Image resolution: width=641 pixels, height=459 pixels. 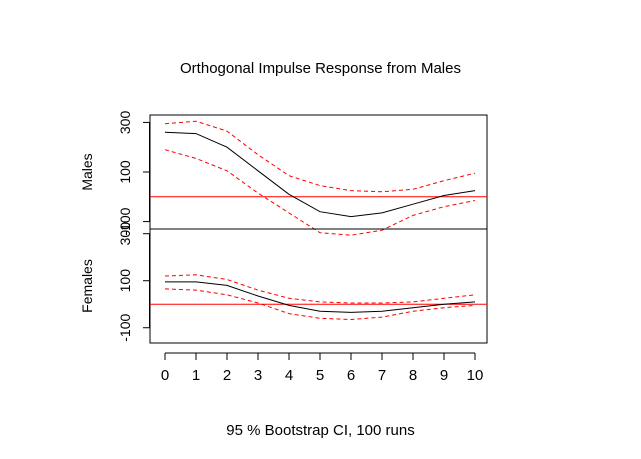 What do you see at coordinates (125, 172) in the screenshot?
I see `y-tick-label-males-1: 100` at bounding box center [125, 172].